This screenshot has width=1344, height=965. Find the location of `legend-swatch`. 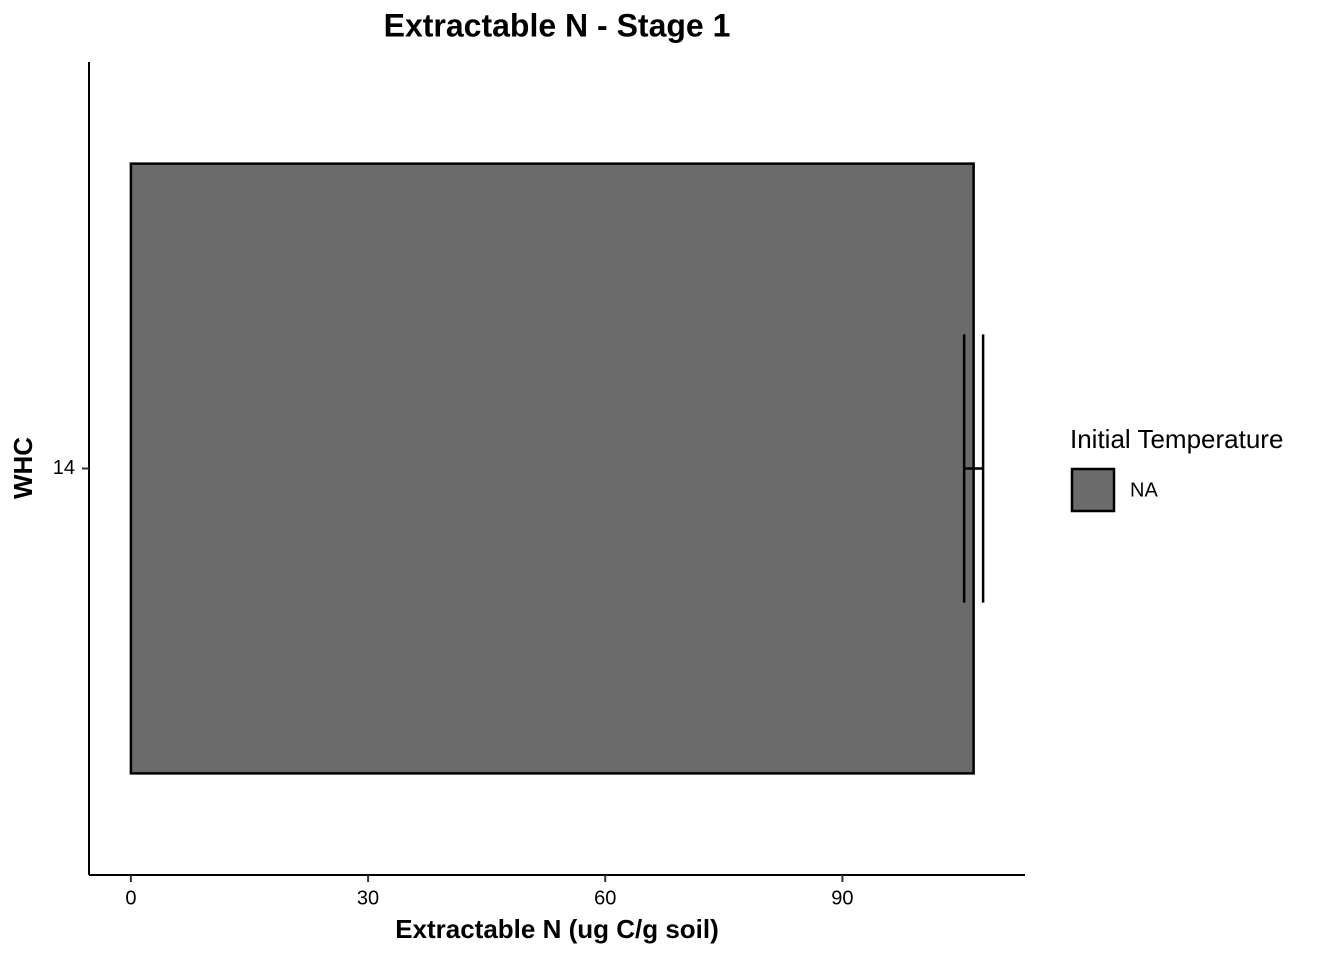

legend-swatch is located at coordinates (1093, 490).